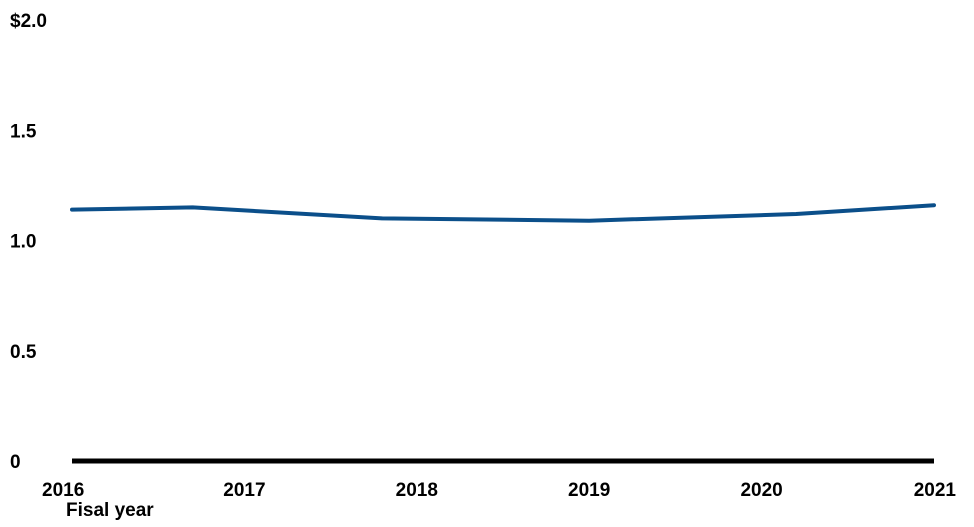  I want to click on y-tick-label: 0.5, so click(23, 352).